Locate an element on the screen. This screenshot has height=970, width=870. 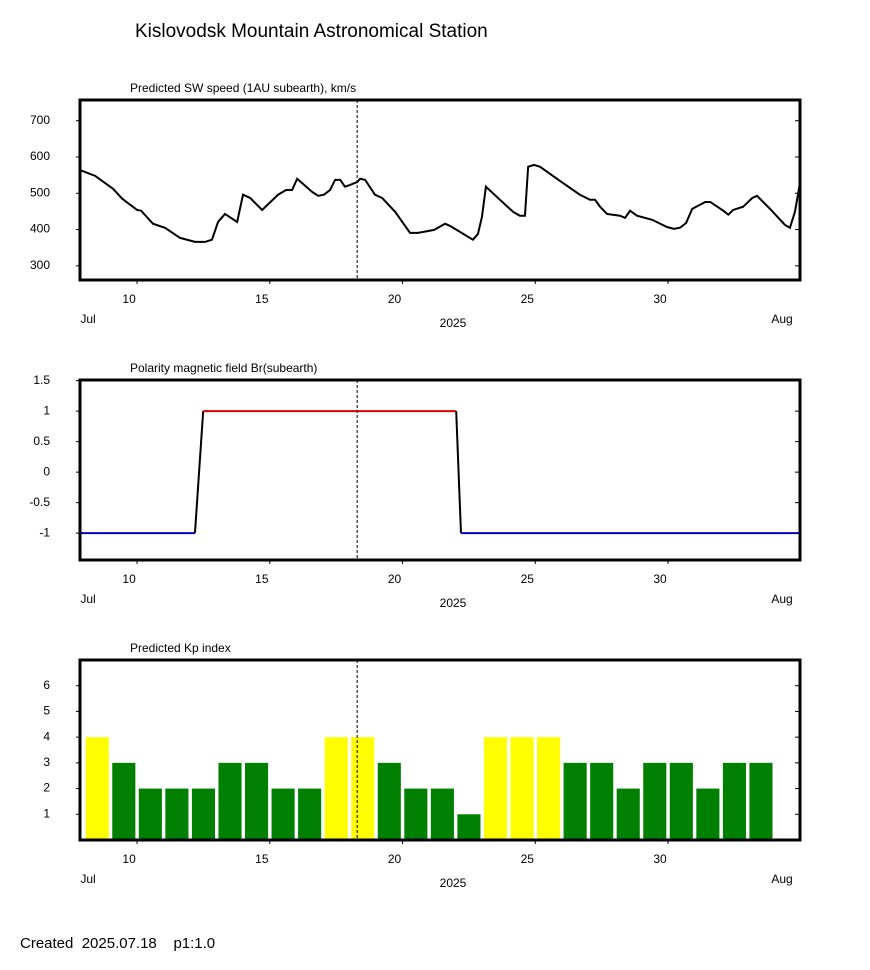
chart-title: Polarity magnetic field Br(subearth) is located at coordinates (223, 368).